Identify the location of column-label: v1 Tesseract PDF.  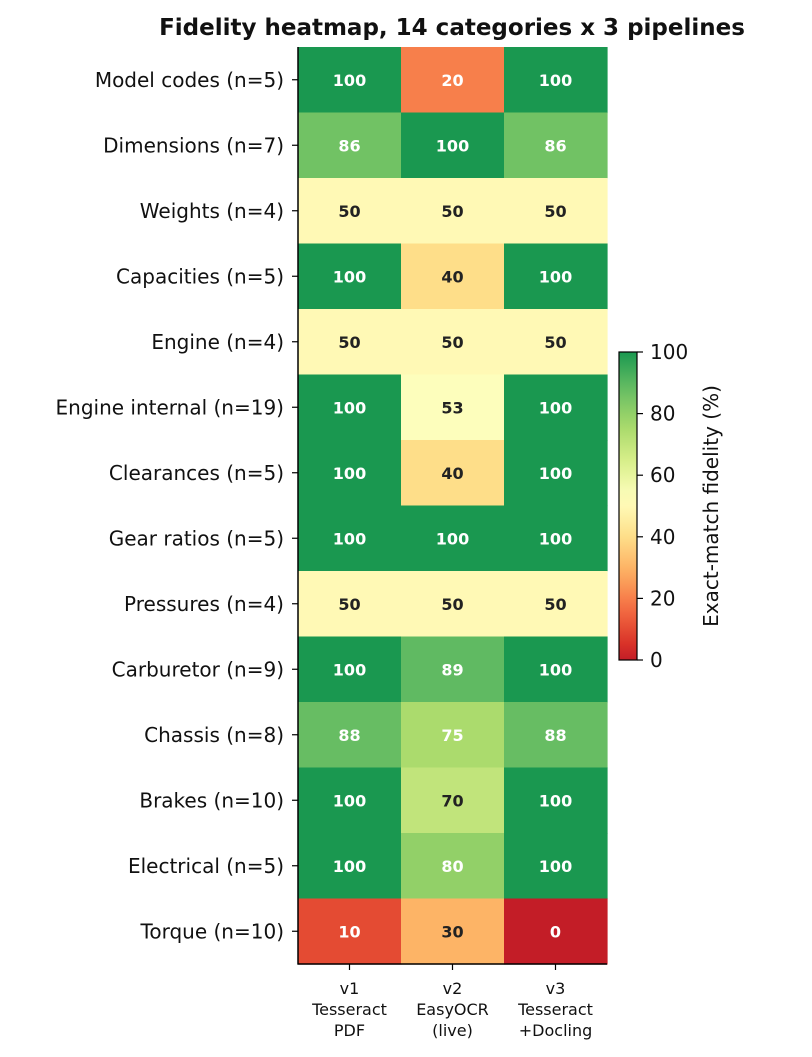
(349, 1009).